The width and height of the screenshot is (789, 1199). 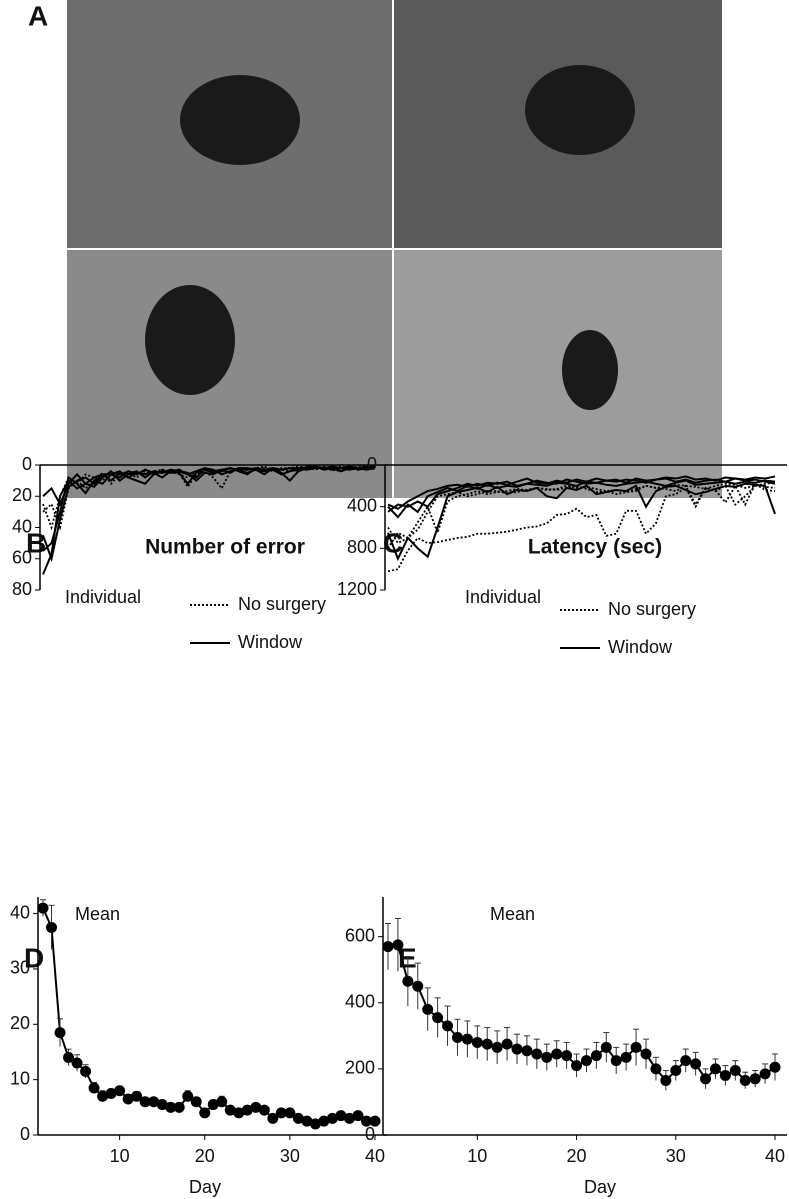 What do you see at coordinates (225, 547) in the screenshot?
I see `chart-title: Number of error` at bounding box center [225, 547].